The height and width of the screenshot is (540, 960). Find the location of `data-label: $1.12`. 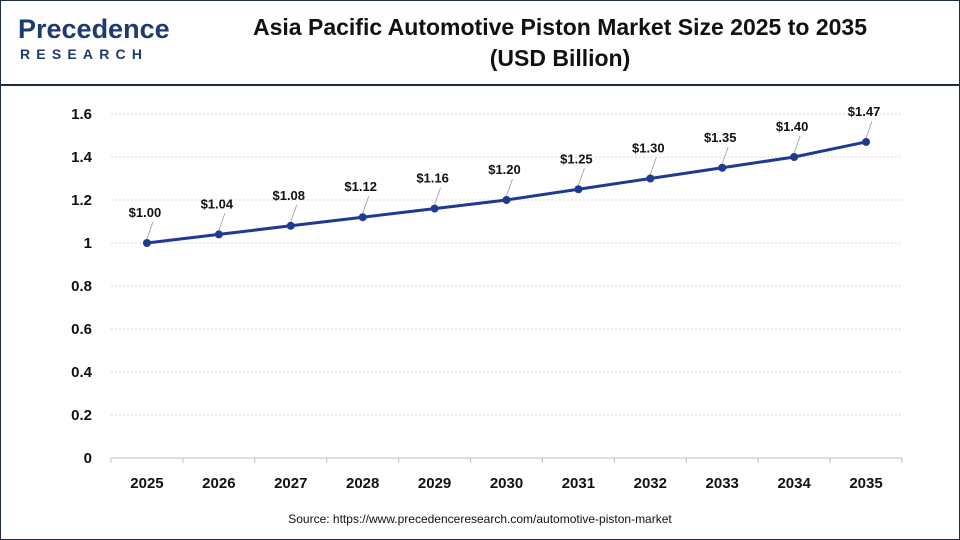

data-label: $1.12 is located at coordinates (360, 186).